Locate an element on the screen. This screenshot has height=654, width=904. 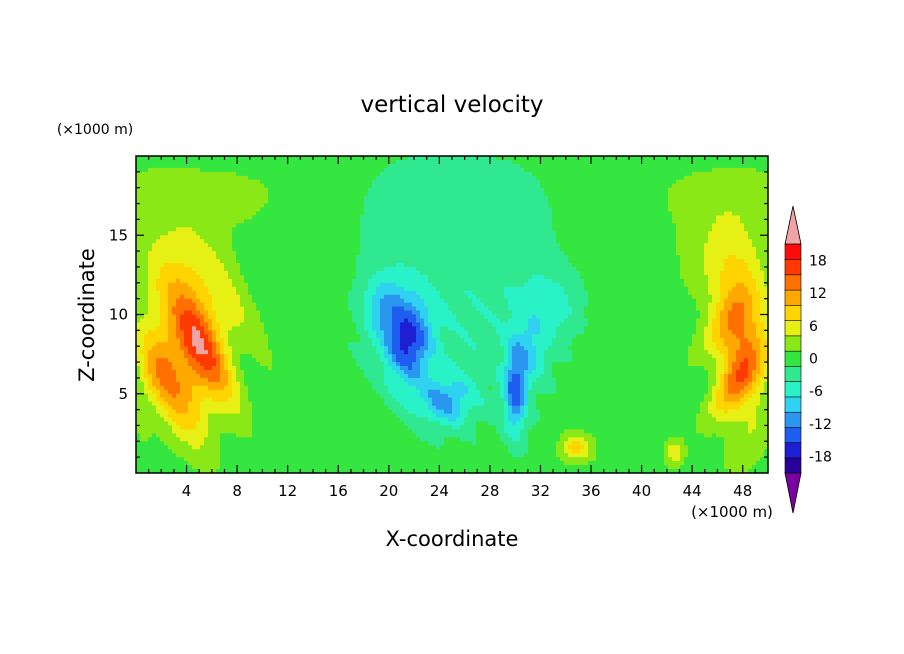
x-tick-label: 12 is located at coordinates (287, 491).